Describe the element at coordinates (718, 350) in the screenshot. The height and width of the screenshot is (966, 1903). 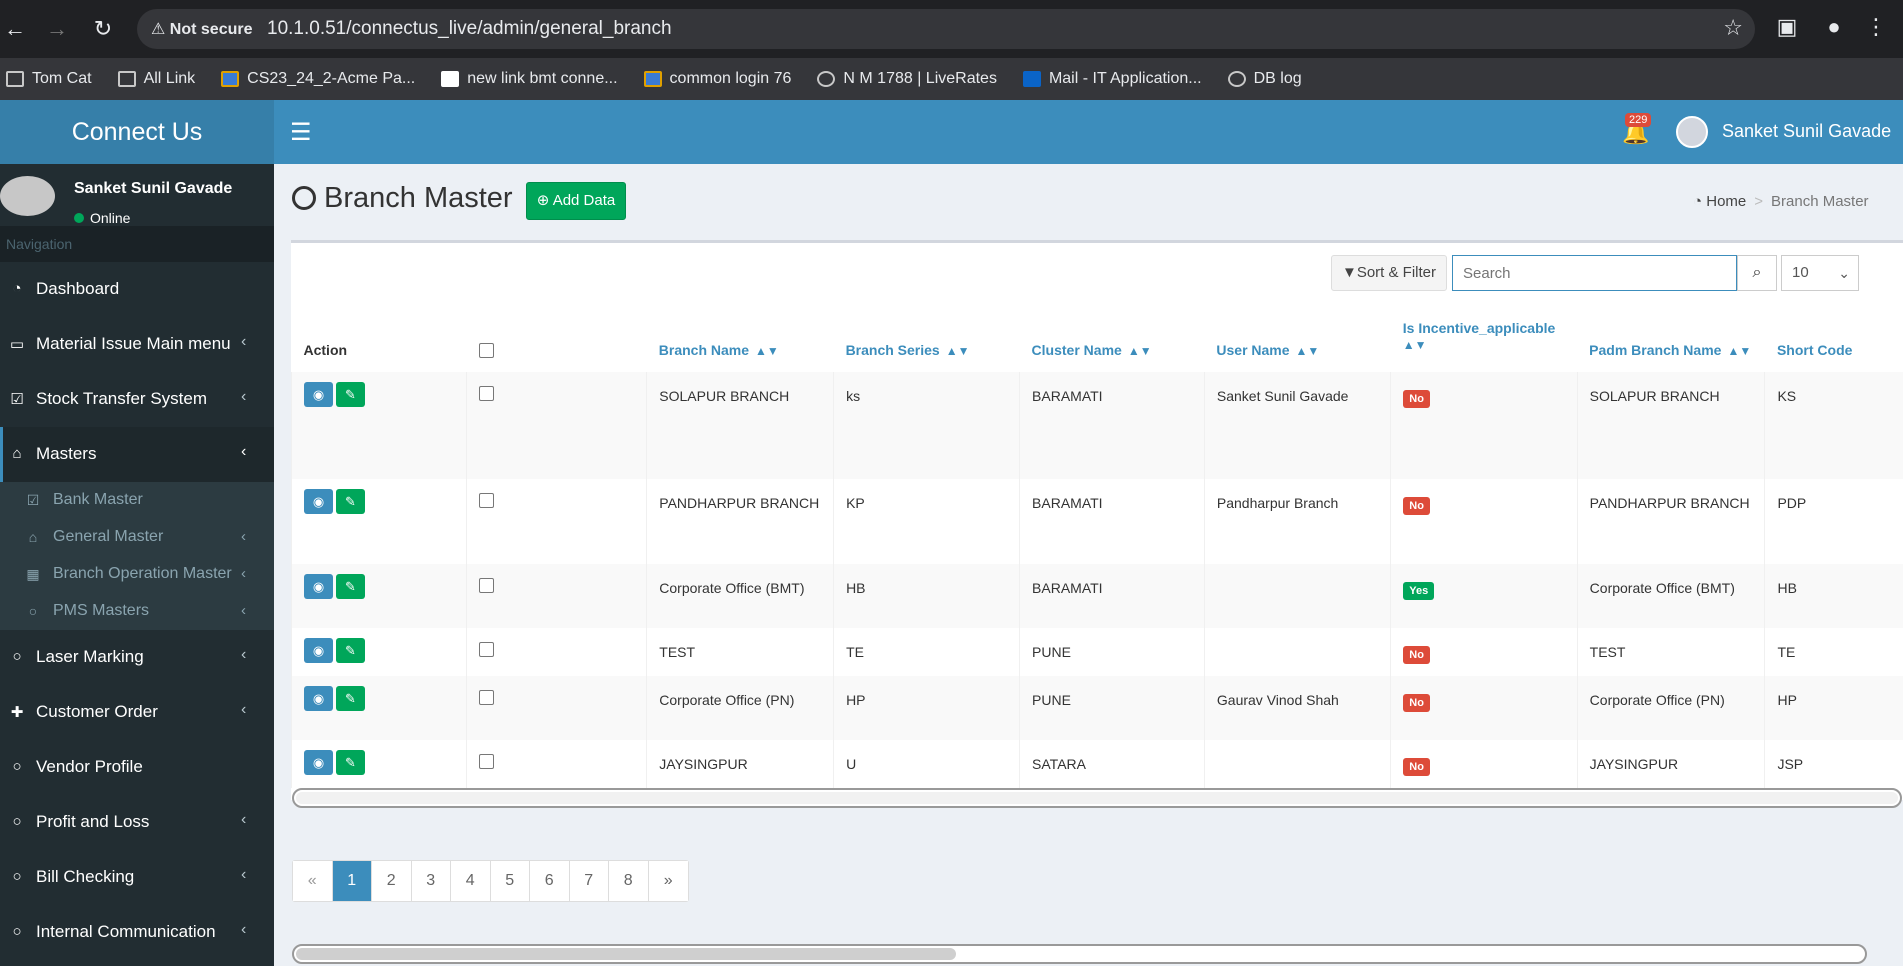
I see `column-header-branch-name: Branch Name ▲▼` at that location.